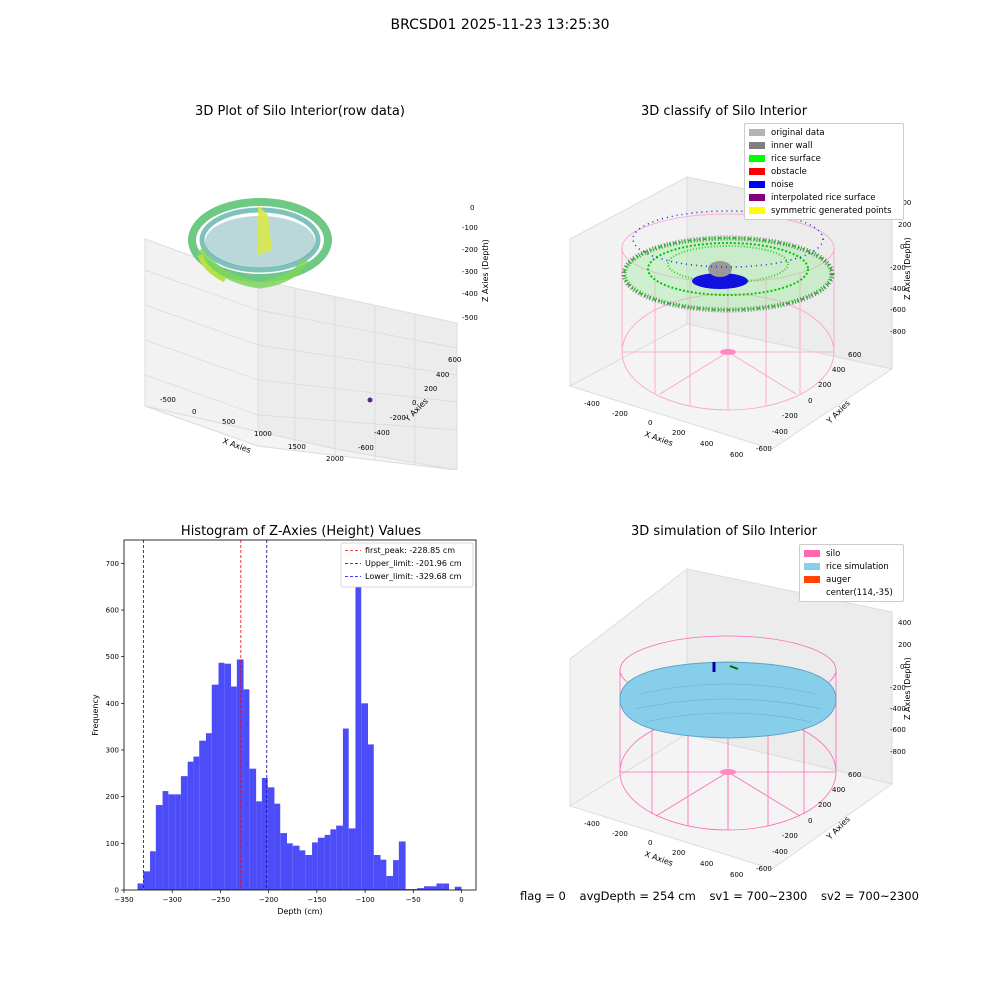 The image size is (1000, 1000). I want to click on simulation-legend: silo rice simulation auger center(114,-35), so click(851, 573).